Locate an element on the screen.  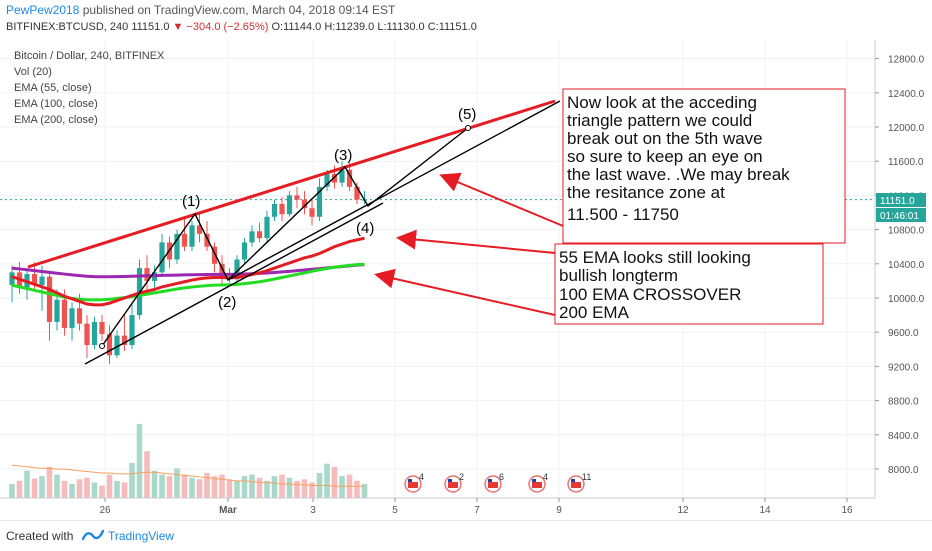
ema-note-line-4: 200 EMA is located at coordinates (594, 312).